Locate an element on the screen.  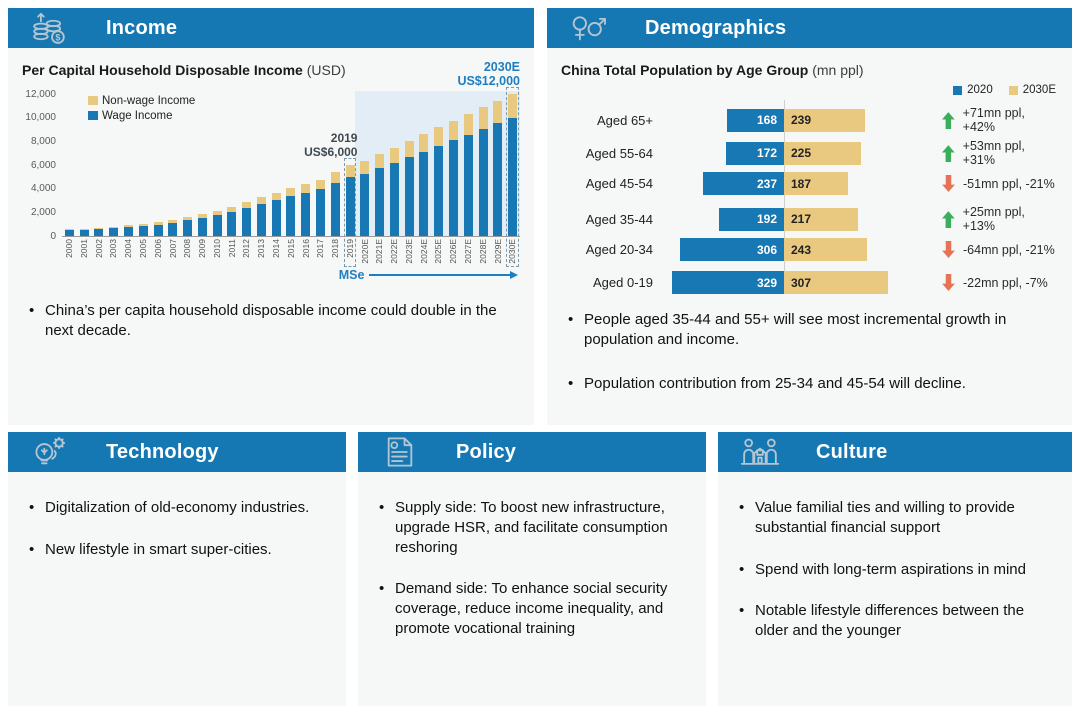
x-tick-2028E: 2028E is located at coordinates (482, 251).